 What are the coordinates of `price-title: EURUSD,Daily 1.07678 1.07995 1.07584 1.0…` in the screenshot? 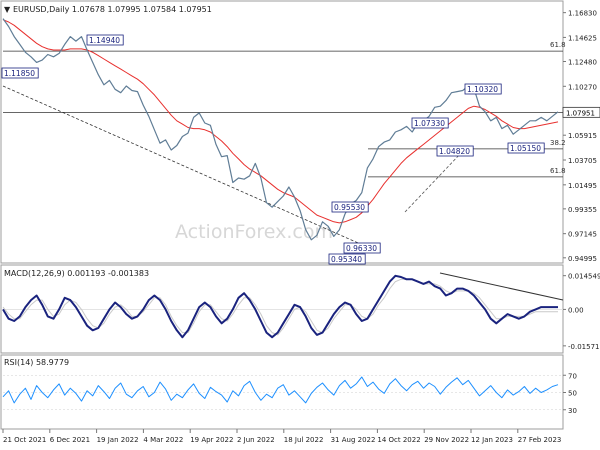 It's located at (112, 9).